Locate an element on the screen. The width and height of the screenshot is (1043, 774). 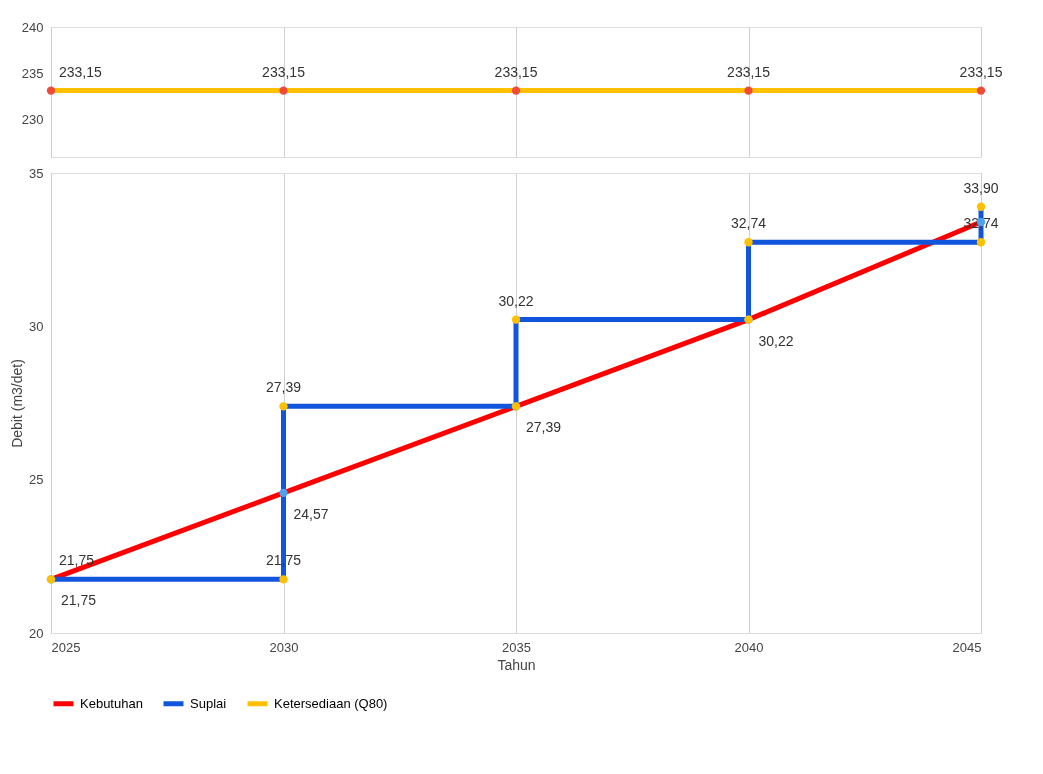
x-tick-label: 2045 is located at coordinates (967, 647).